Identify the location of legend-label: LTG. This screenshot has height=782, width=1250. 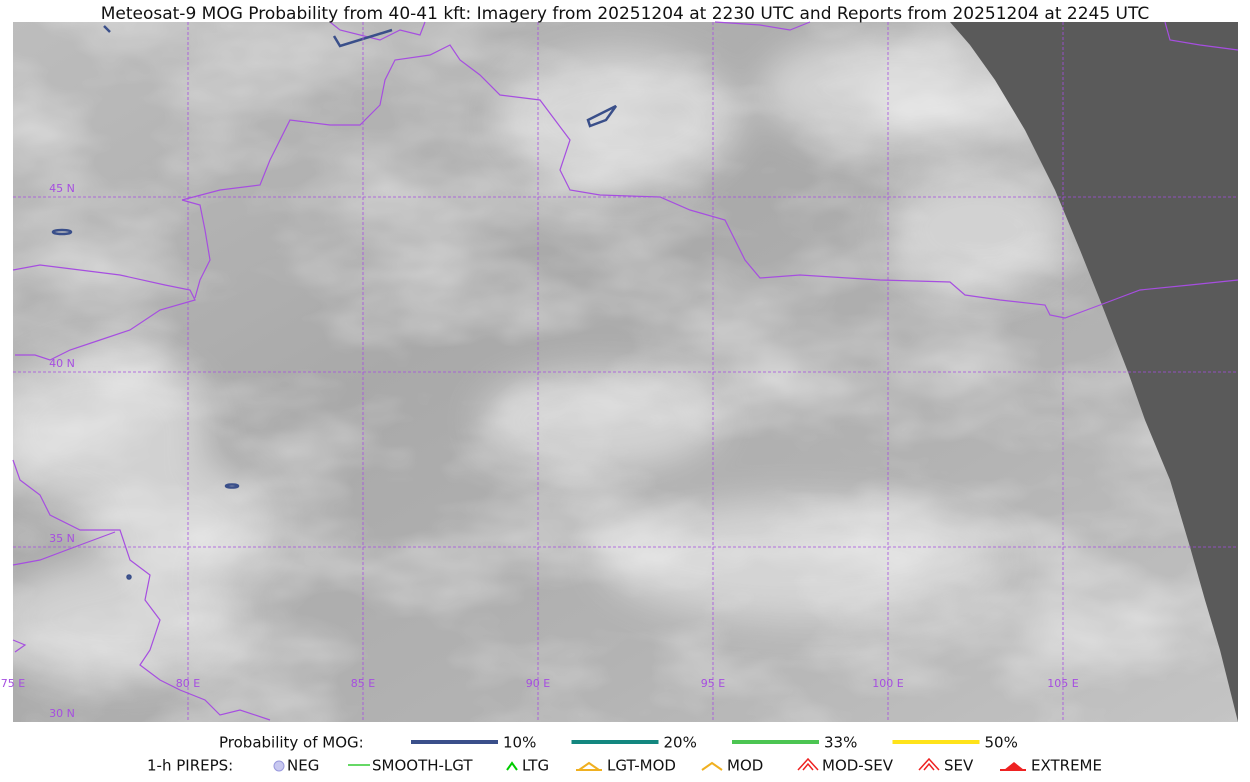
(535, 766).